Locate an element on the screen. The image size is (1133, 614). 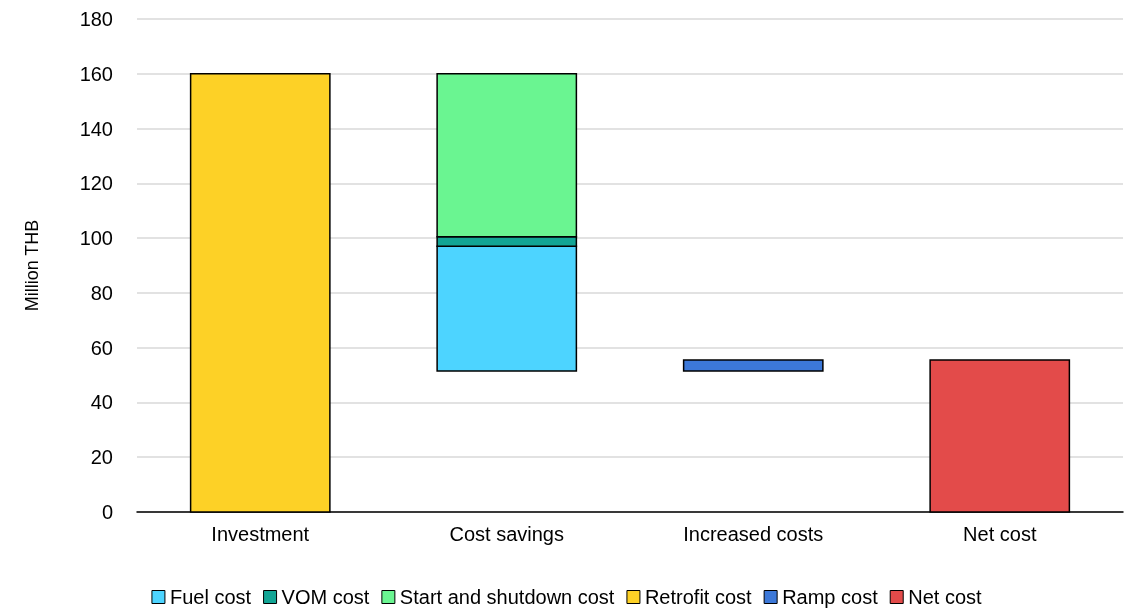
y-tick-label: 80 is located at coordinates (101, 292).